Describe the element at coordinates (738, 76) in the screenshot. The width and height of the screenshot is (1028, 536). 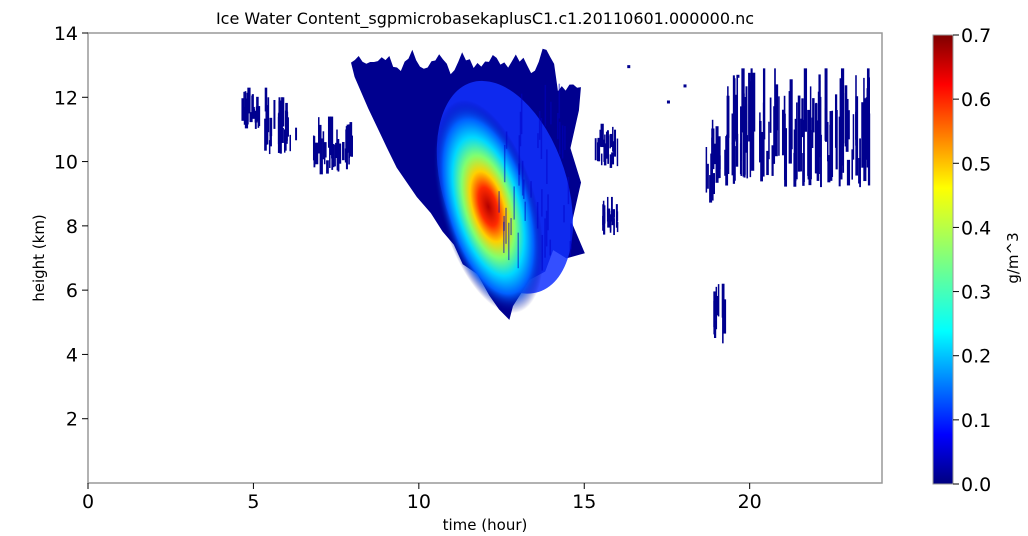
I see `cloud-speck` at that location.